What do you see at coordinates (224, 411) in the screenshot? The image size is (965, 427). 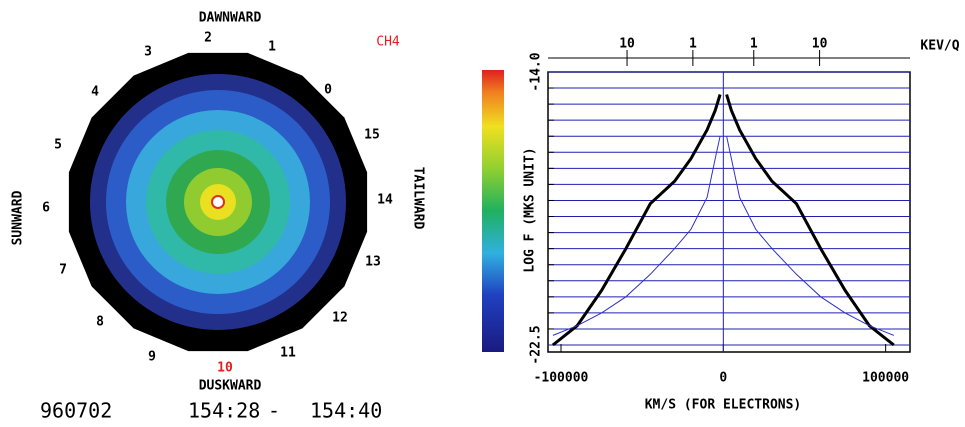 I see `start-time: 154:28` at bounding box center [224, 411].